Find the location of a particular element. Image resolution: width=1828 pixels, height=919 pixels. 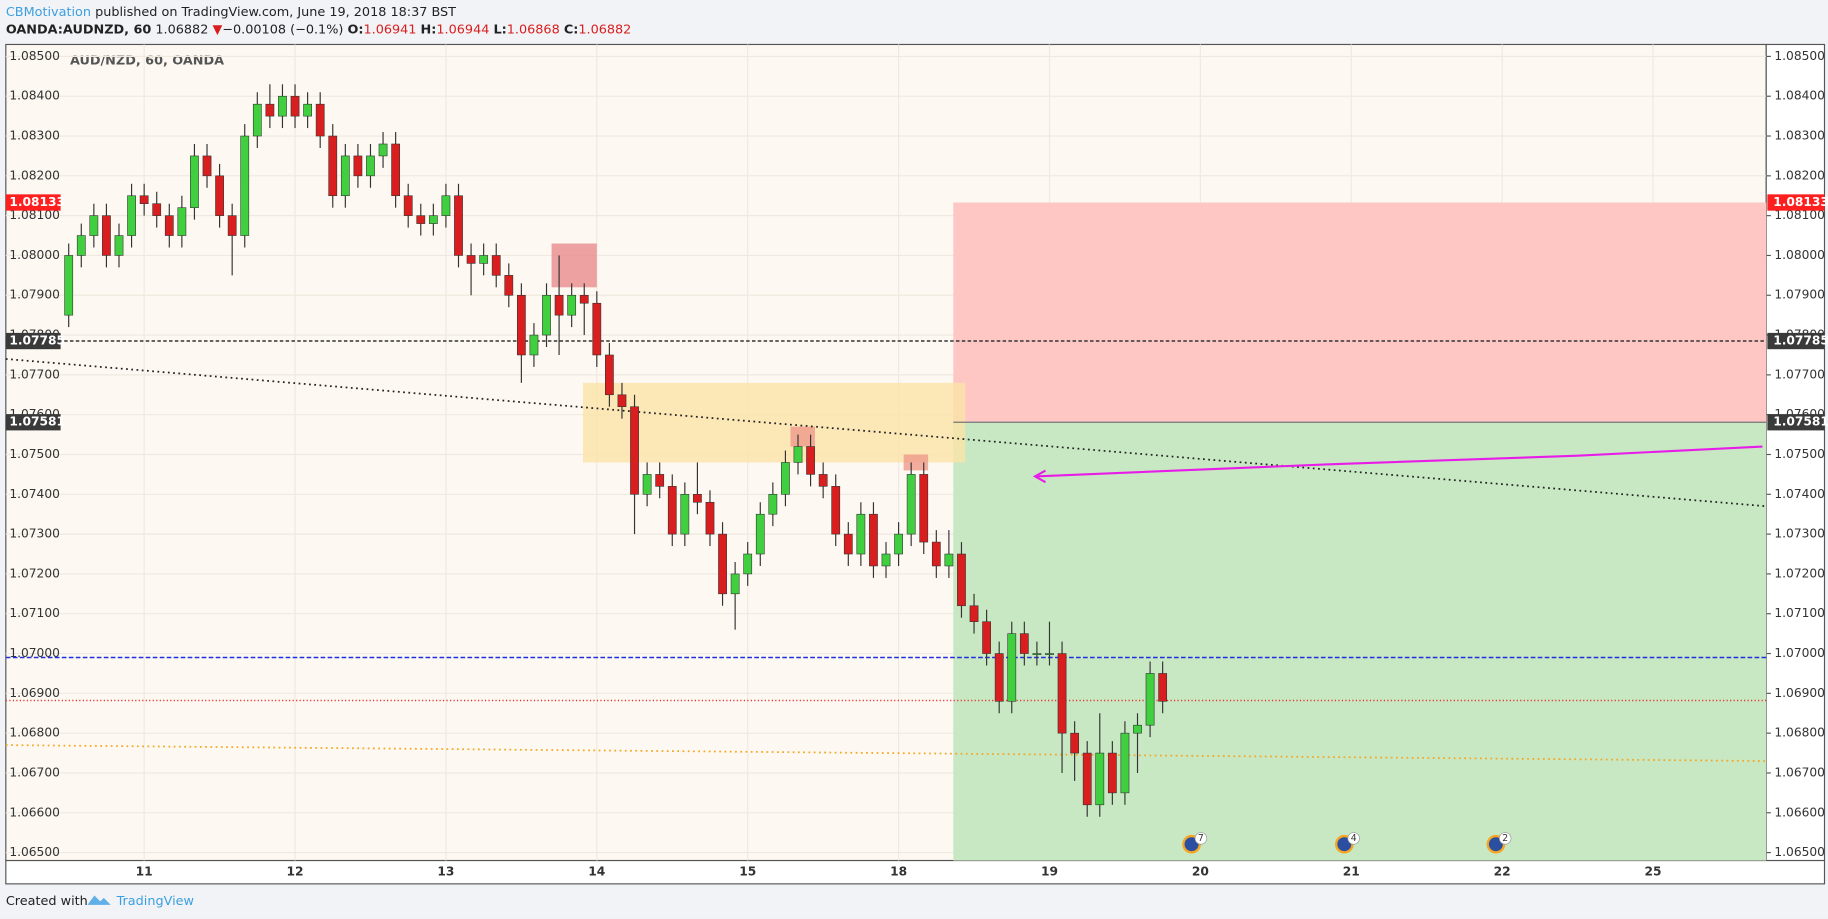

y-tick-label: 1.06600 is located at coordinates (1799, 812).